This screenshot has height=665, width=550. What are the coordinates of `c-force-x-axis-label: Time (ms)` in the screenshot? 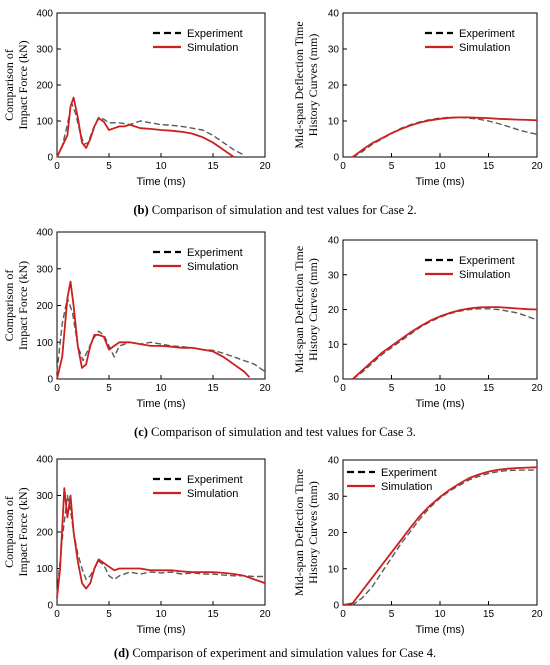 It's located at (160, 404).